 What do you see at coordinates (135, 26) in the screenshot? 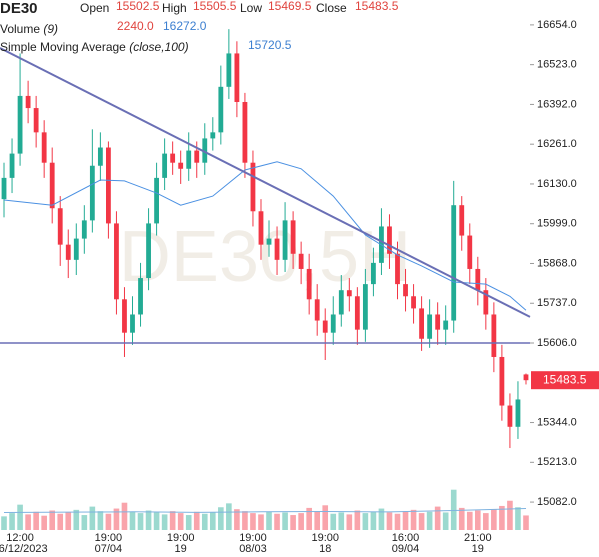
I see `indicator-value: 2240.0` at bounding box center [135, 26].